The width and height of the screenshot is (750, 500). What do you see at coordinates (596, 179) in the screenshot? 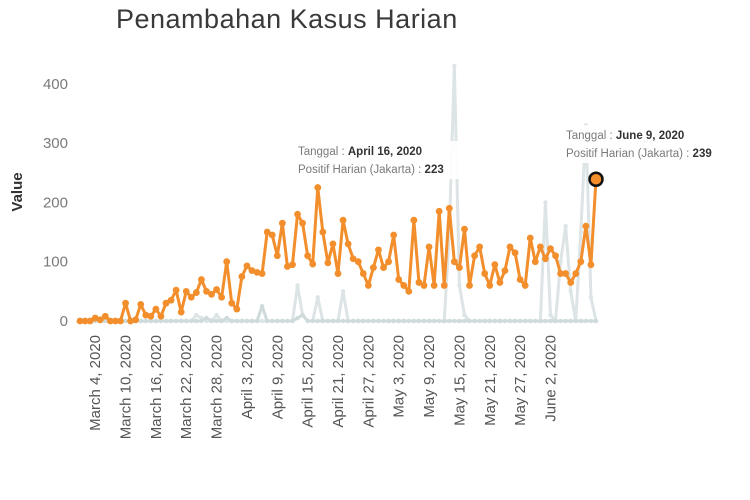
I see `highlighted-point` at bounding box center [596, 179].